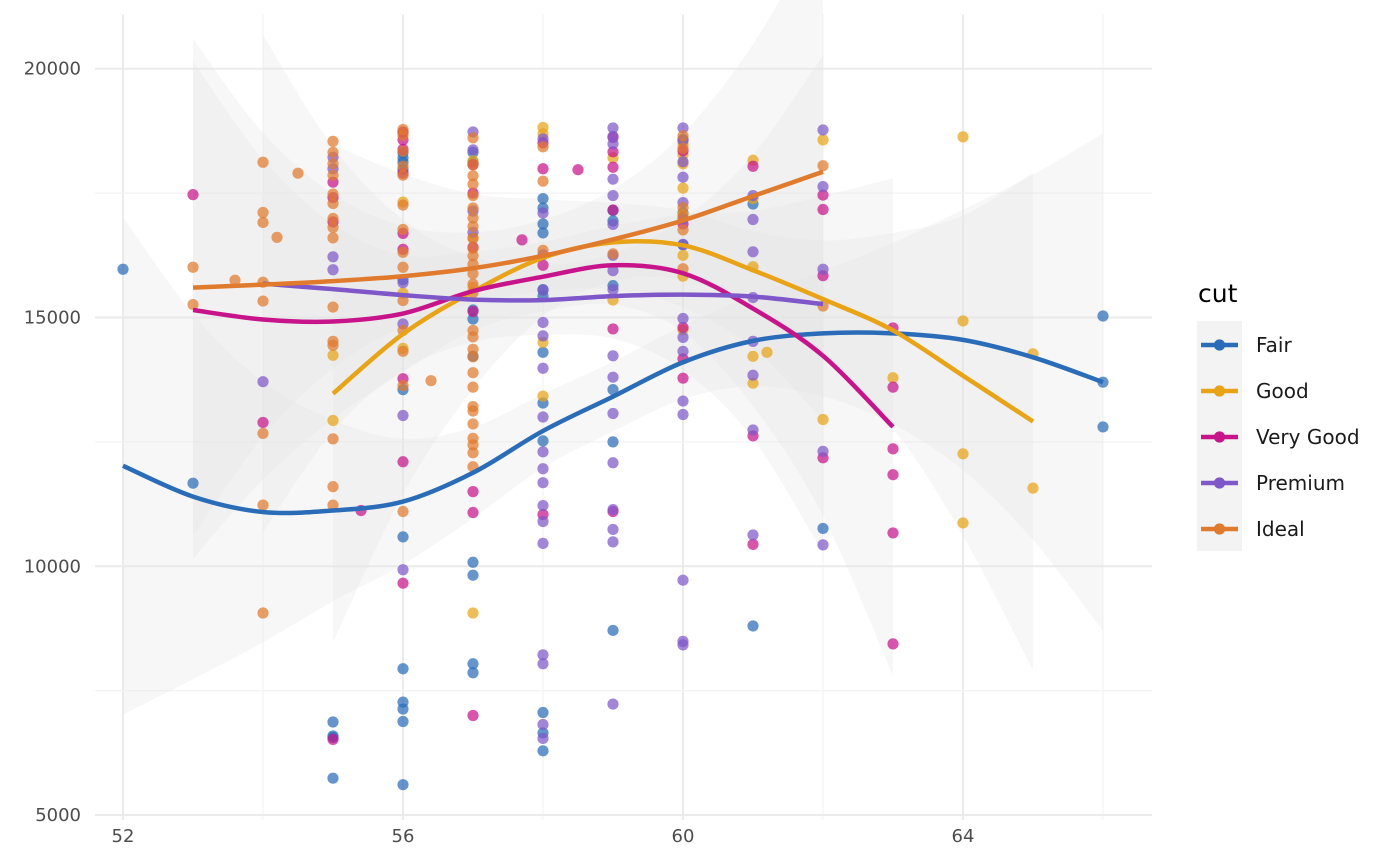 The width and height of the screenshot is (1400, 866). What do you see at coordinates (1282, 391) in the screenshot?
I see `legend-label: Good` at bounding box center [1282, 391].